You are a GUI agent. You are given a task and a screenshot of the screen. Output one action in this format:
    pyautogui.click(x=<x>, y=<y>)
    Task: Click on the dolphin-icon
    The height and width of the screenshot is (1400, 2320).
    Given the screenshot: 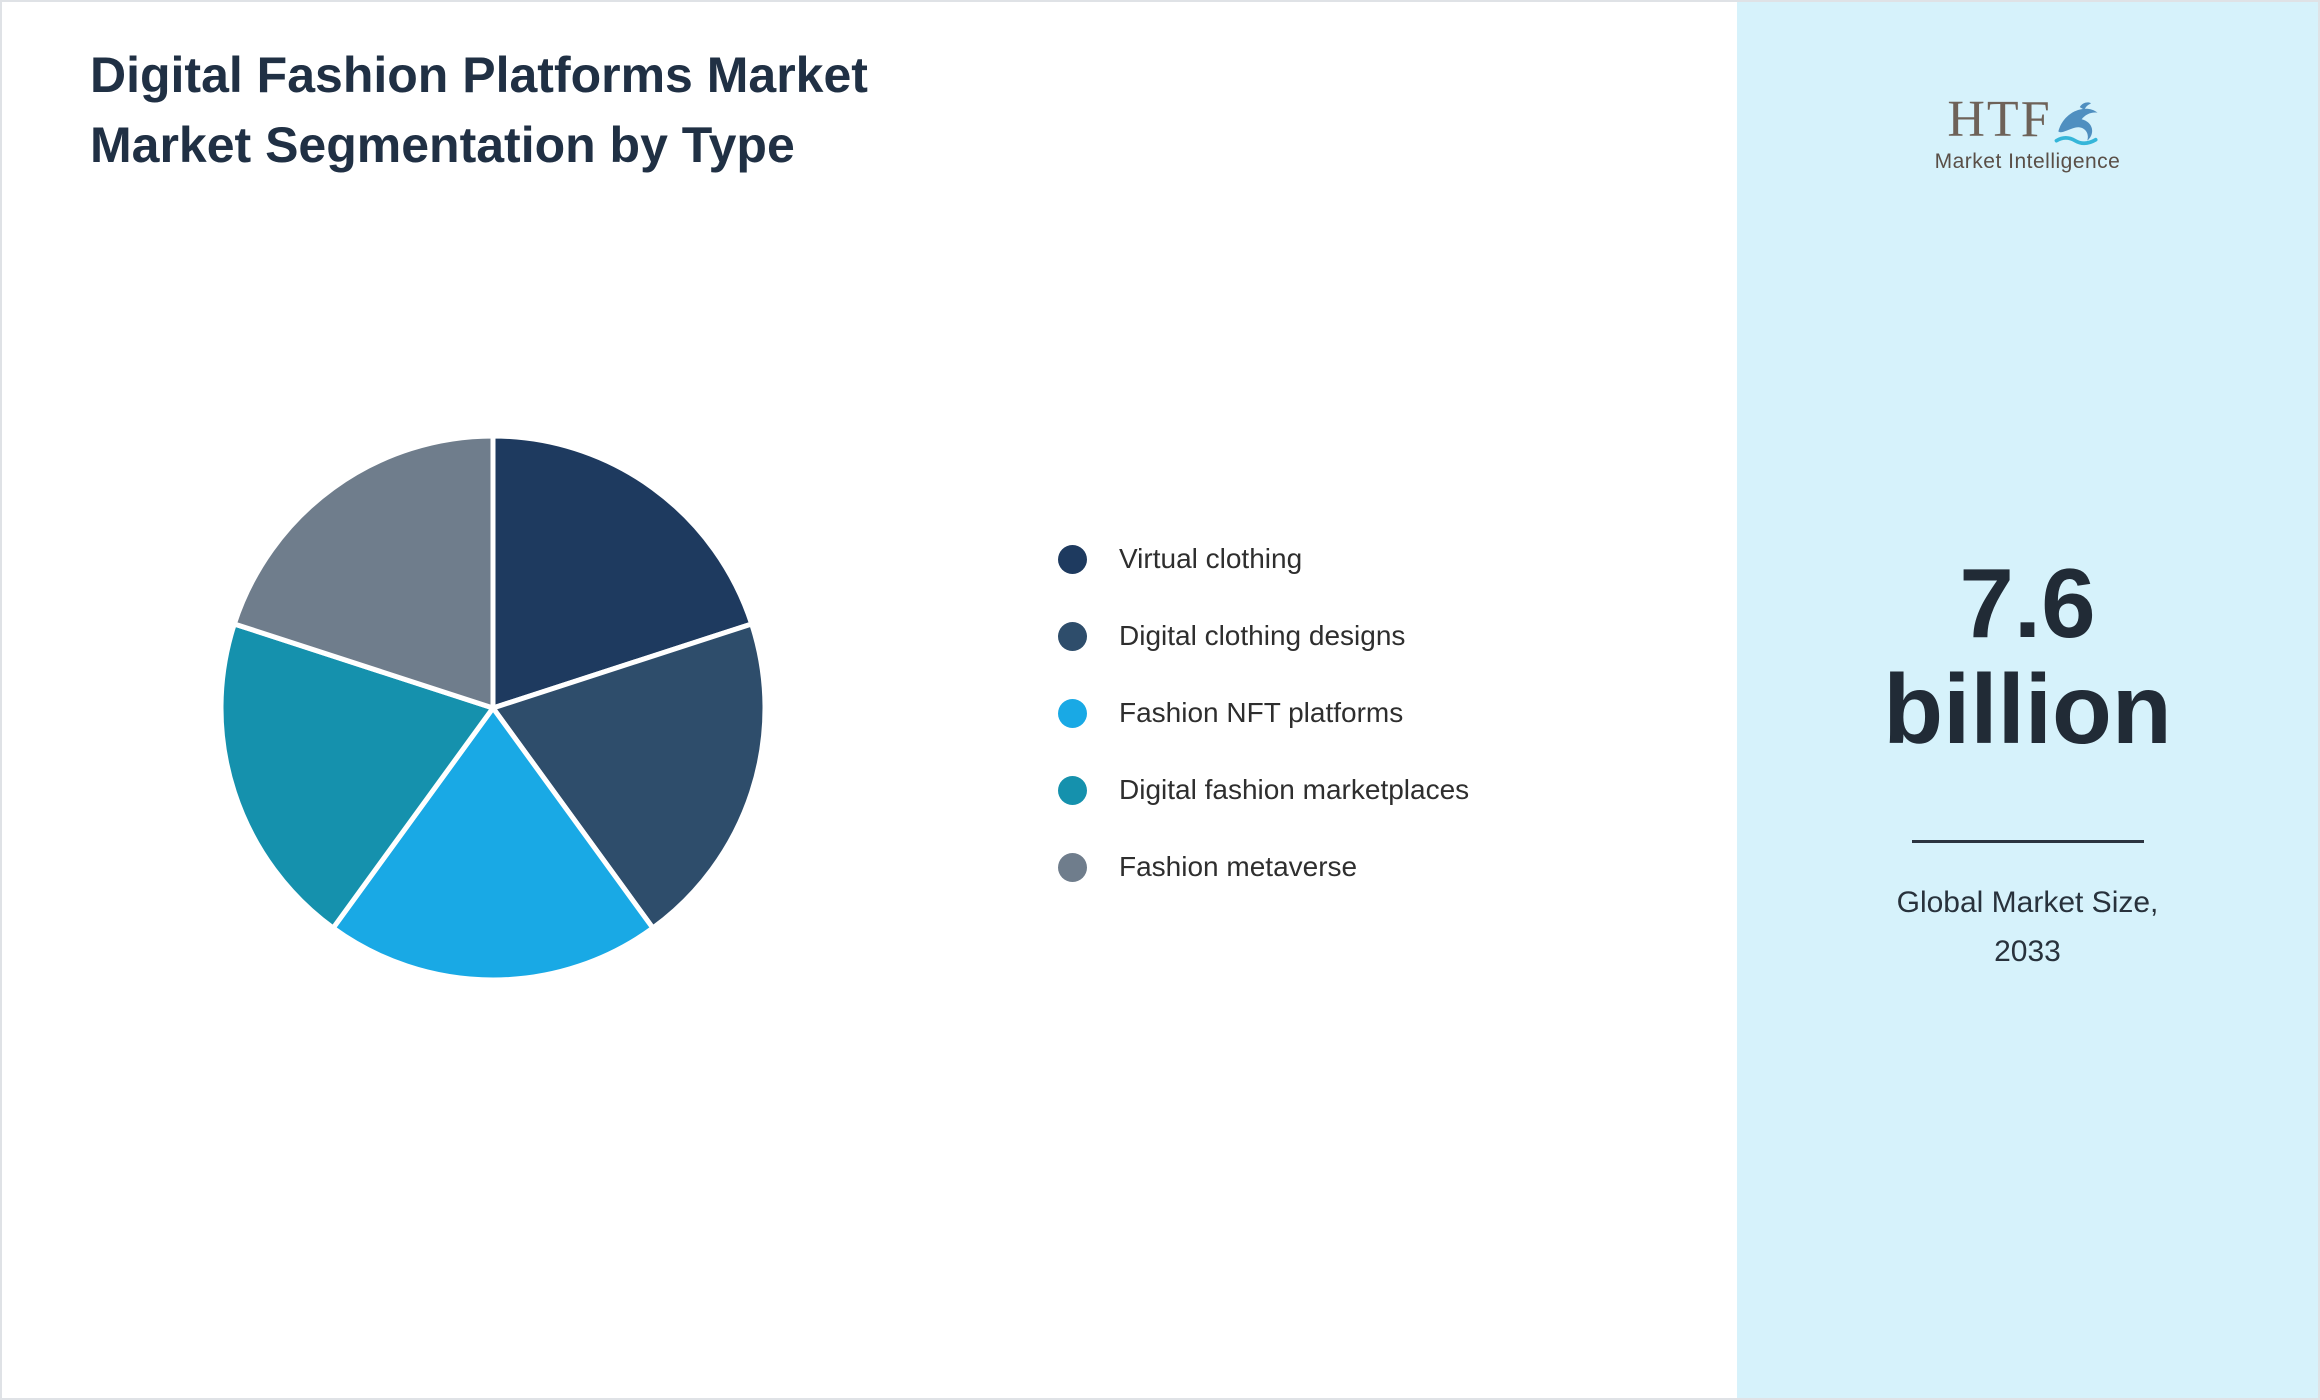 What is the action you would take?
    pyautogui.click(x=2076, y=124)
    